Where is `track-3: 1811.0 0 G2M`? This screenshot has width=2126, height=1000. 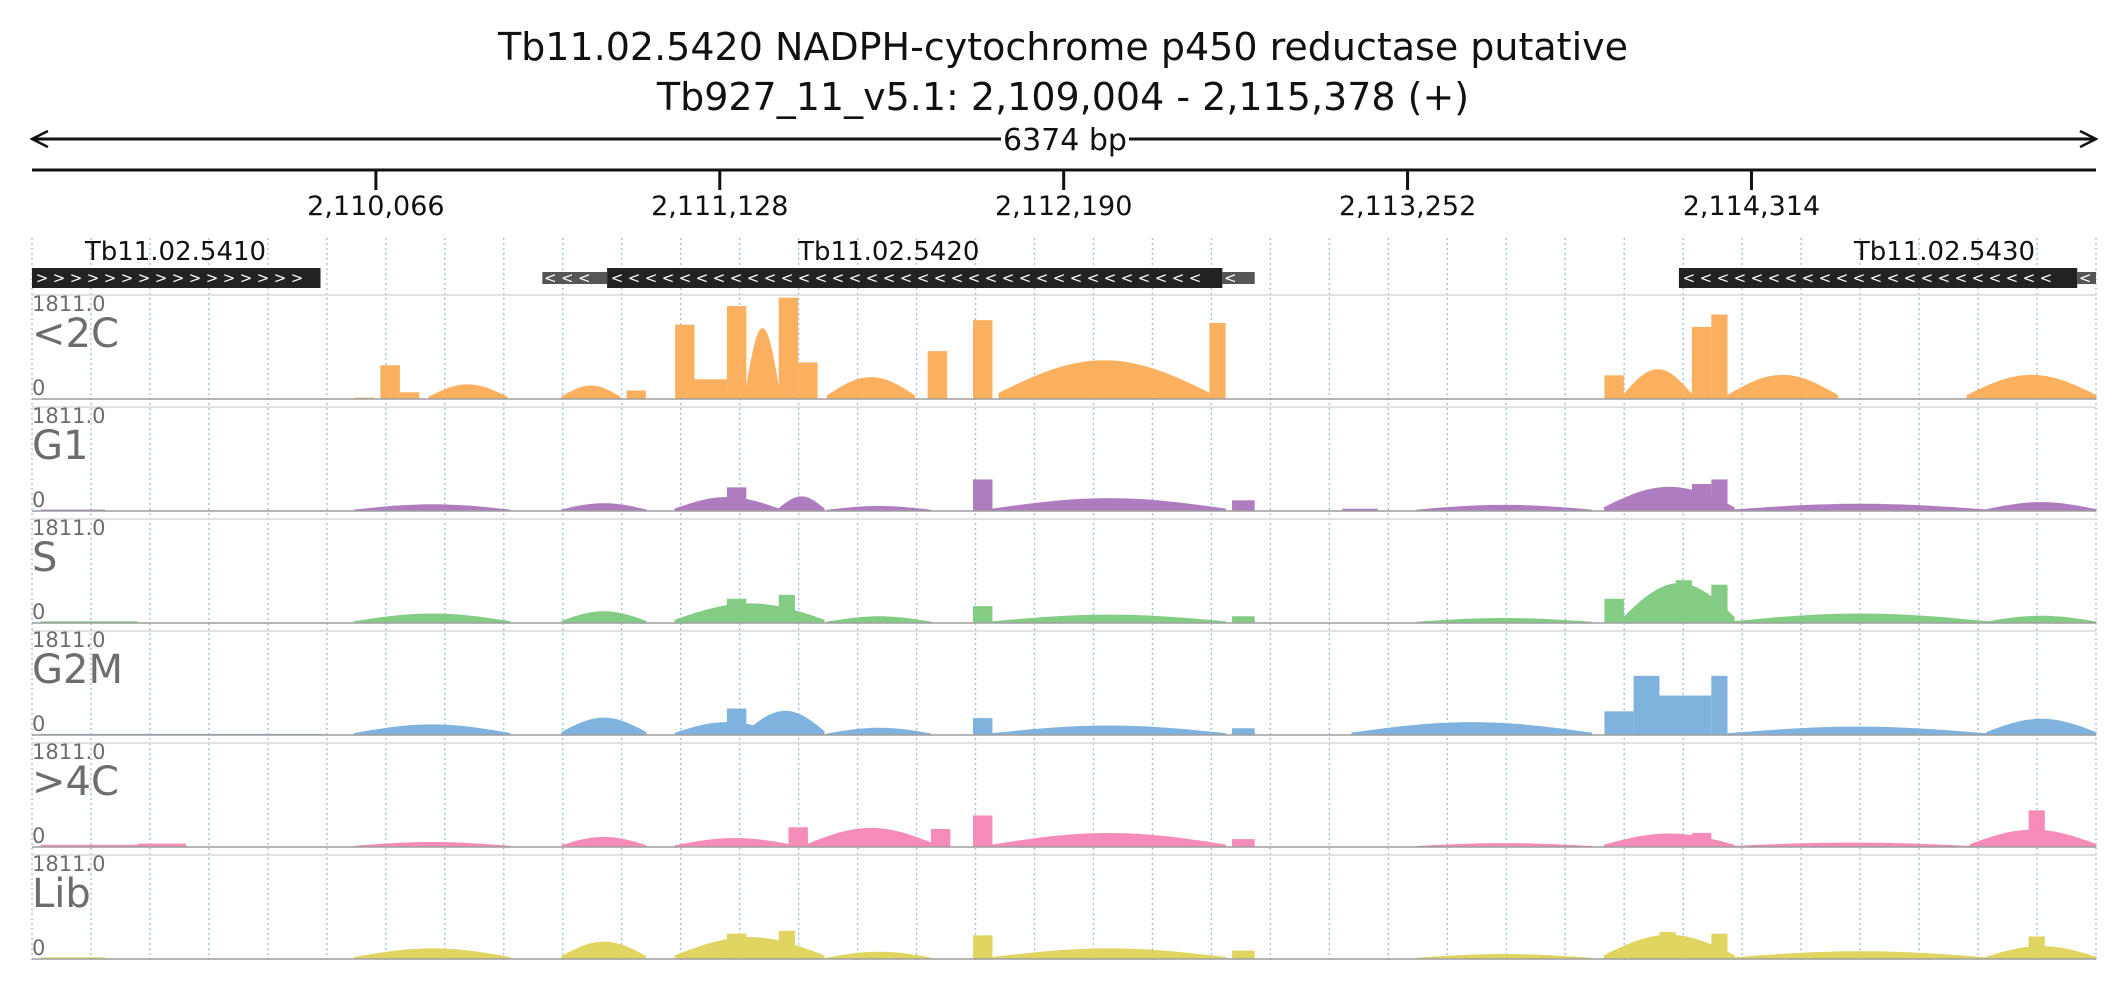
track-3: 1811.0 0 G2M is located at coordinates (1064, 682).